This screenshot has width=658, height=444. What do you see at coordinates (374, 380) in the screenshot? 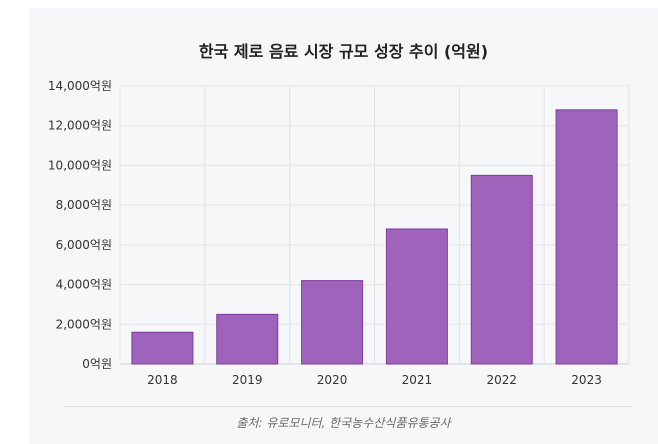
I see `x-axis-ticks: 2018 2019 2020 2021 2022 2023` at bounding box center [374, 380].